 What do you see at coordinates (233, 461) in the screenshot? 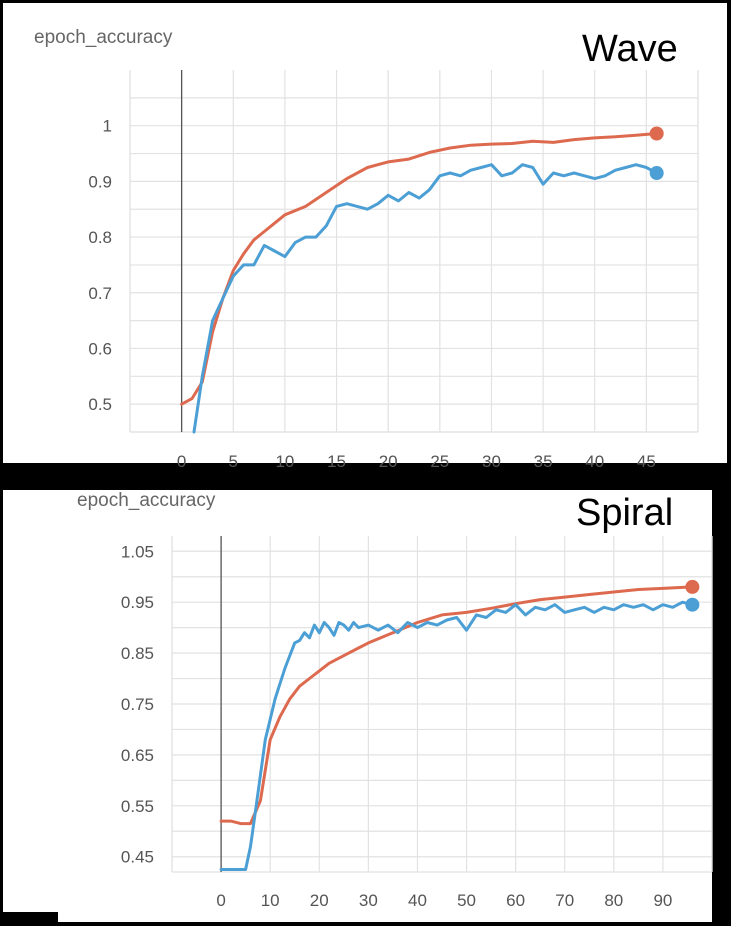
I see `wave-x-tick-label: 5` at bounding box center [233, 461].